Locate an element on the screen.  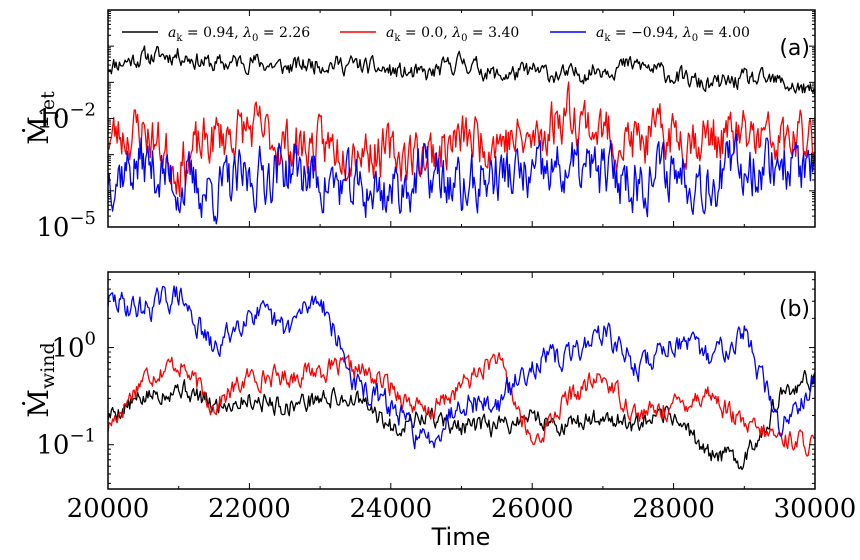
legend-label-blue: ak = −0.94, λ0 = 4.00 is located at coordinates (673, 34).